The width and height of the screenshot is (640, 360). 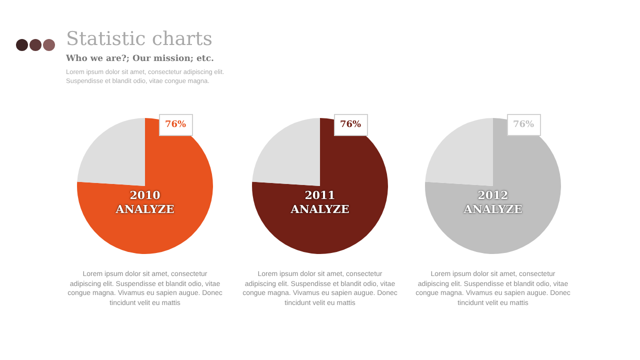 What do you see at coordinates (140, 39) in the screenshot?
I see `chart-title: Statistic charts` at bounding box center [140, 39].